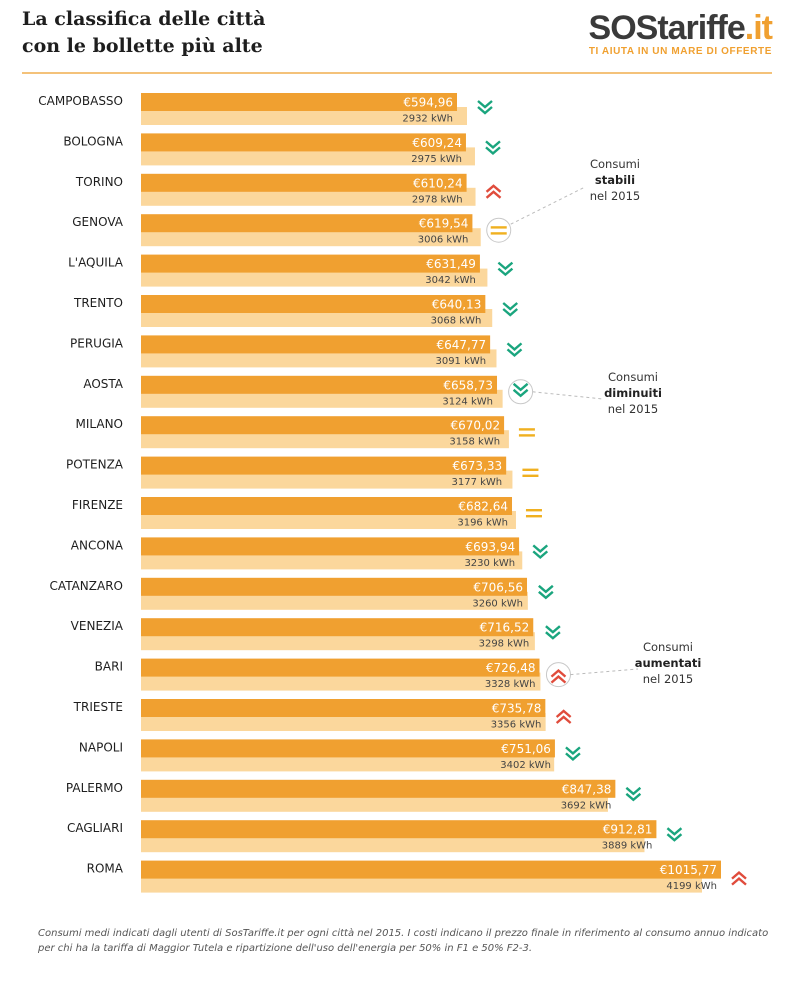  What do you see at coordinates (475, 426) in the screenshot?
I see `bill-value-label: €670,02` at bounding box center [475, 426].